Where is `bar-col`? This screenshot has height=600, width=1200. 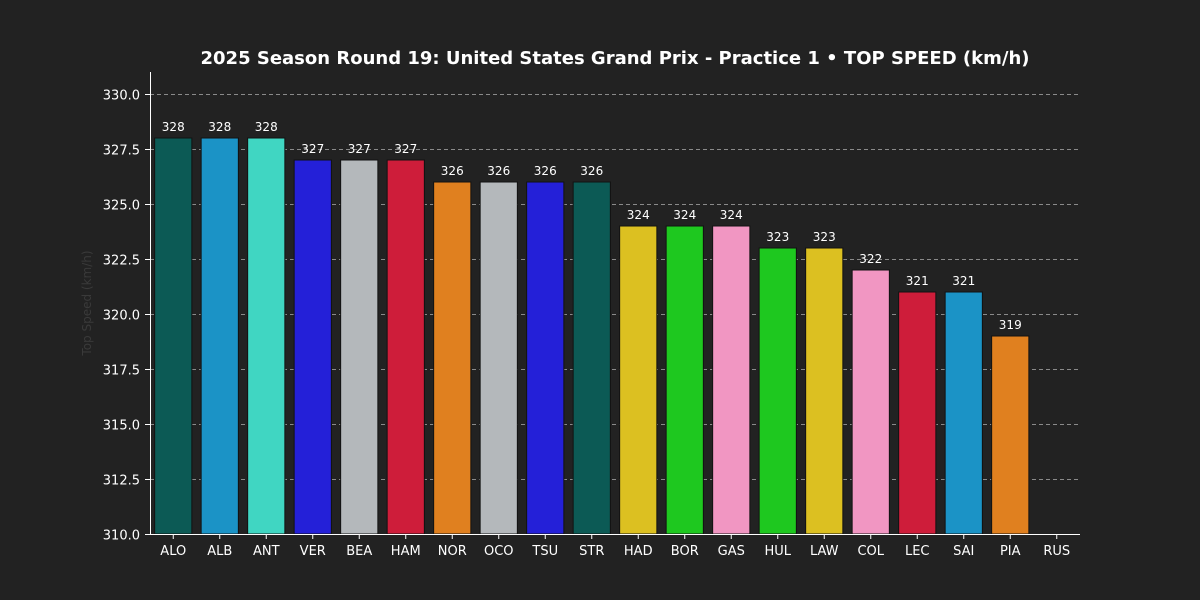
bar-col is located at coordinates (870, 402).